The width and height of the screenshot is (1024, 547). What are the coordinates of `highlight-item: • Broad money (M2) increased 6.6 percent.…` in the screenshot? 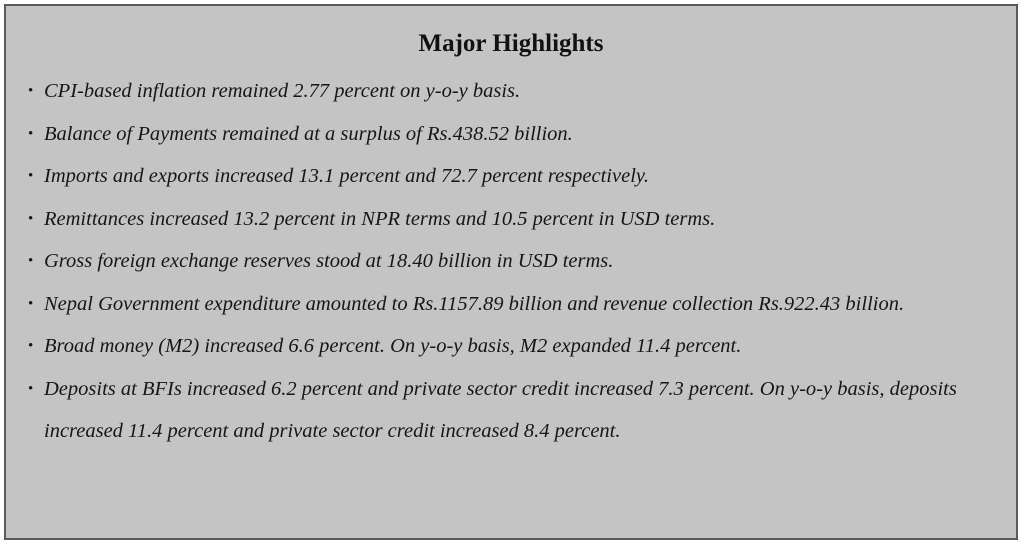 It's located at (508, 346).